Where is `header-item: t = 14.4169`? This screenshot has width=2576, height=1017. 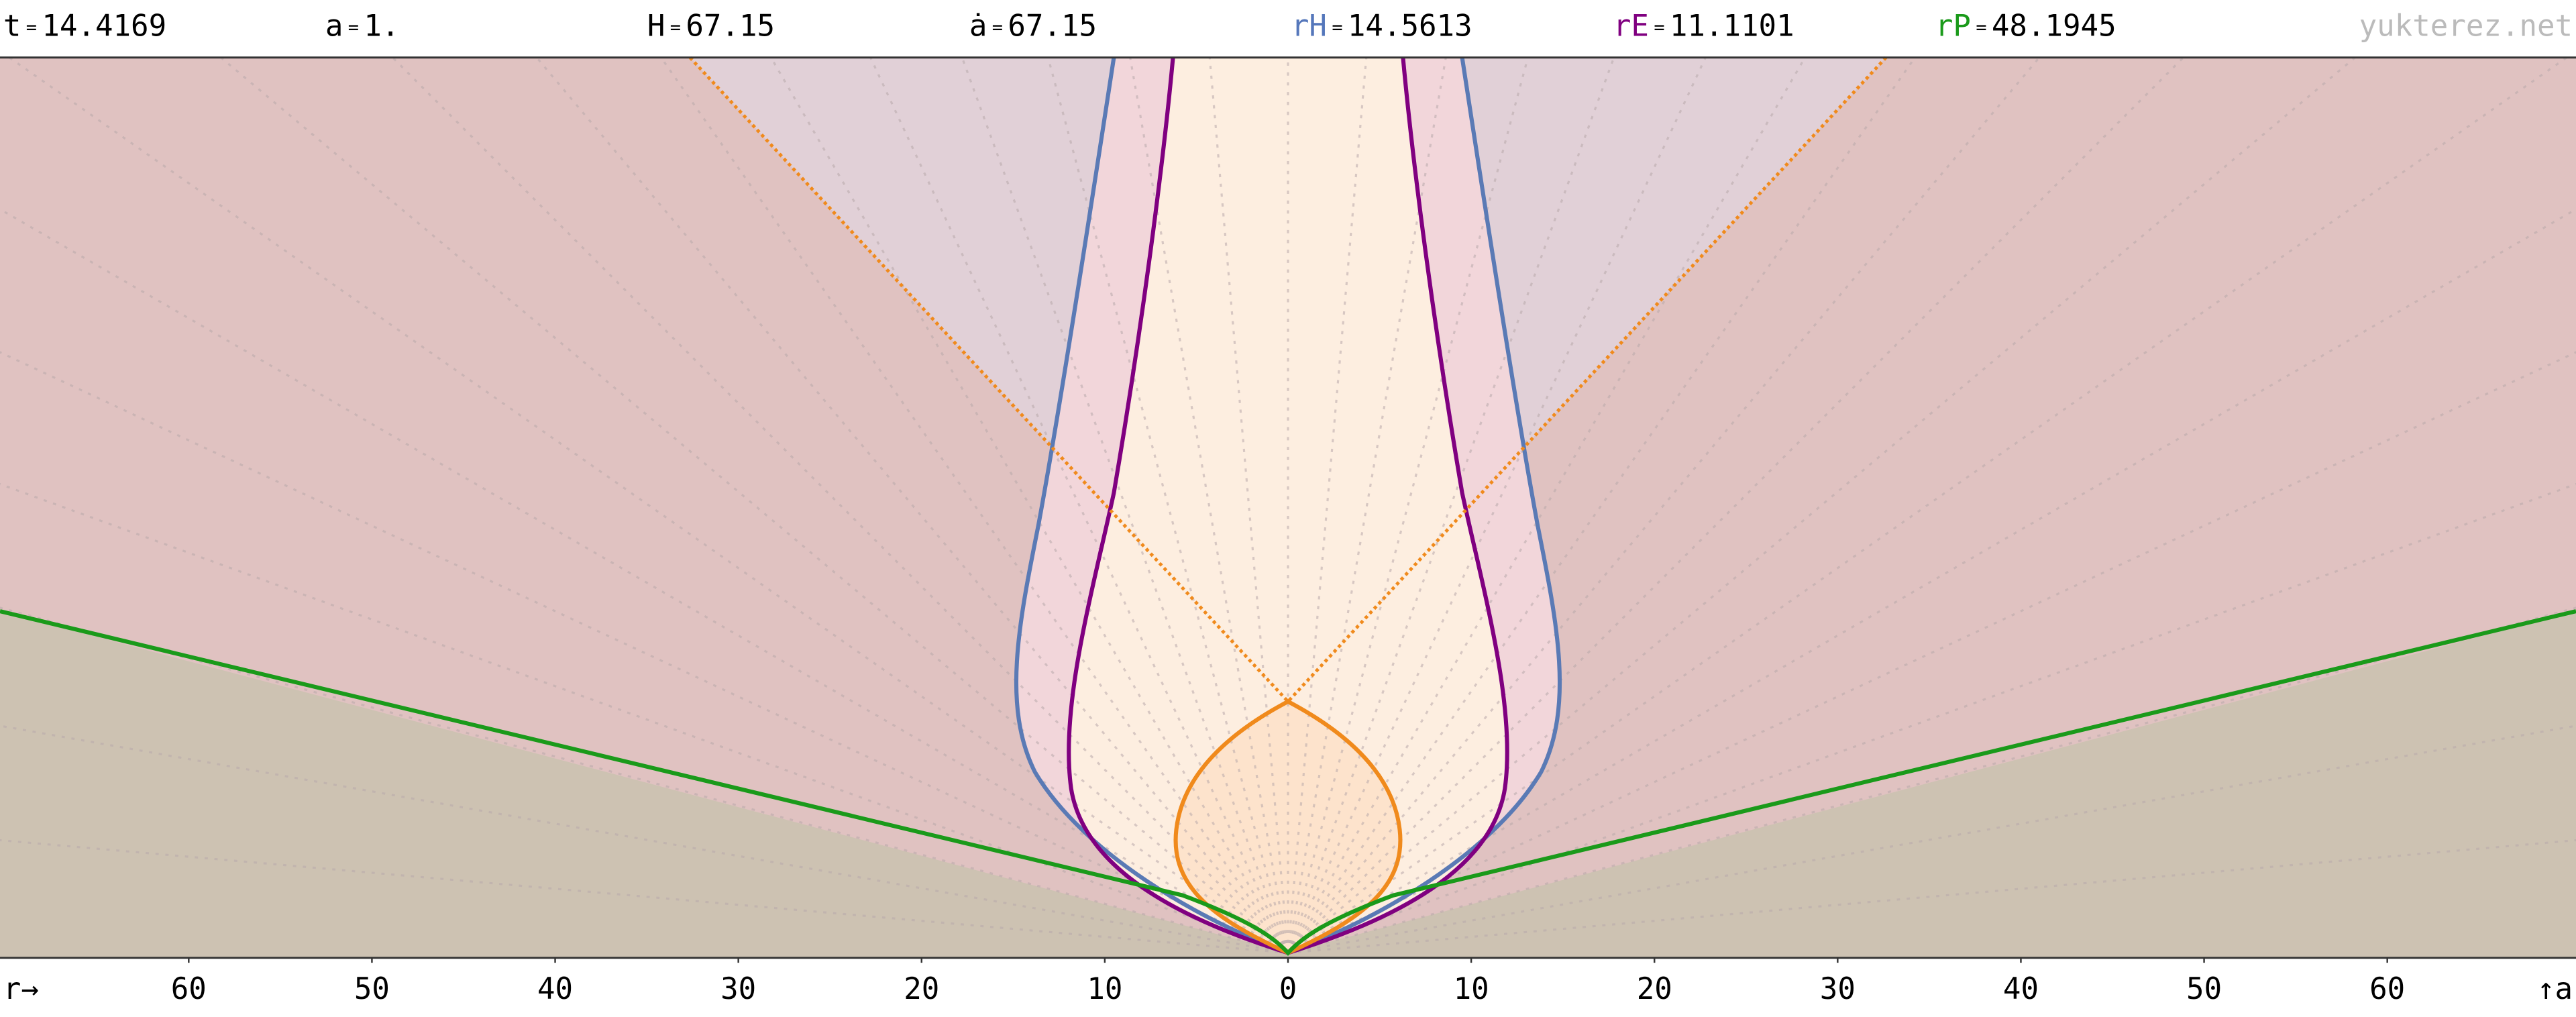 header-item: t = 14.4169 is located at coordinates (84, 26).